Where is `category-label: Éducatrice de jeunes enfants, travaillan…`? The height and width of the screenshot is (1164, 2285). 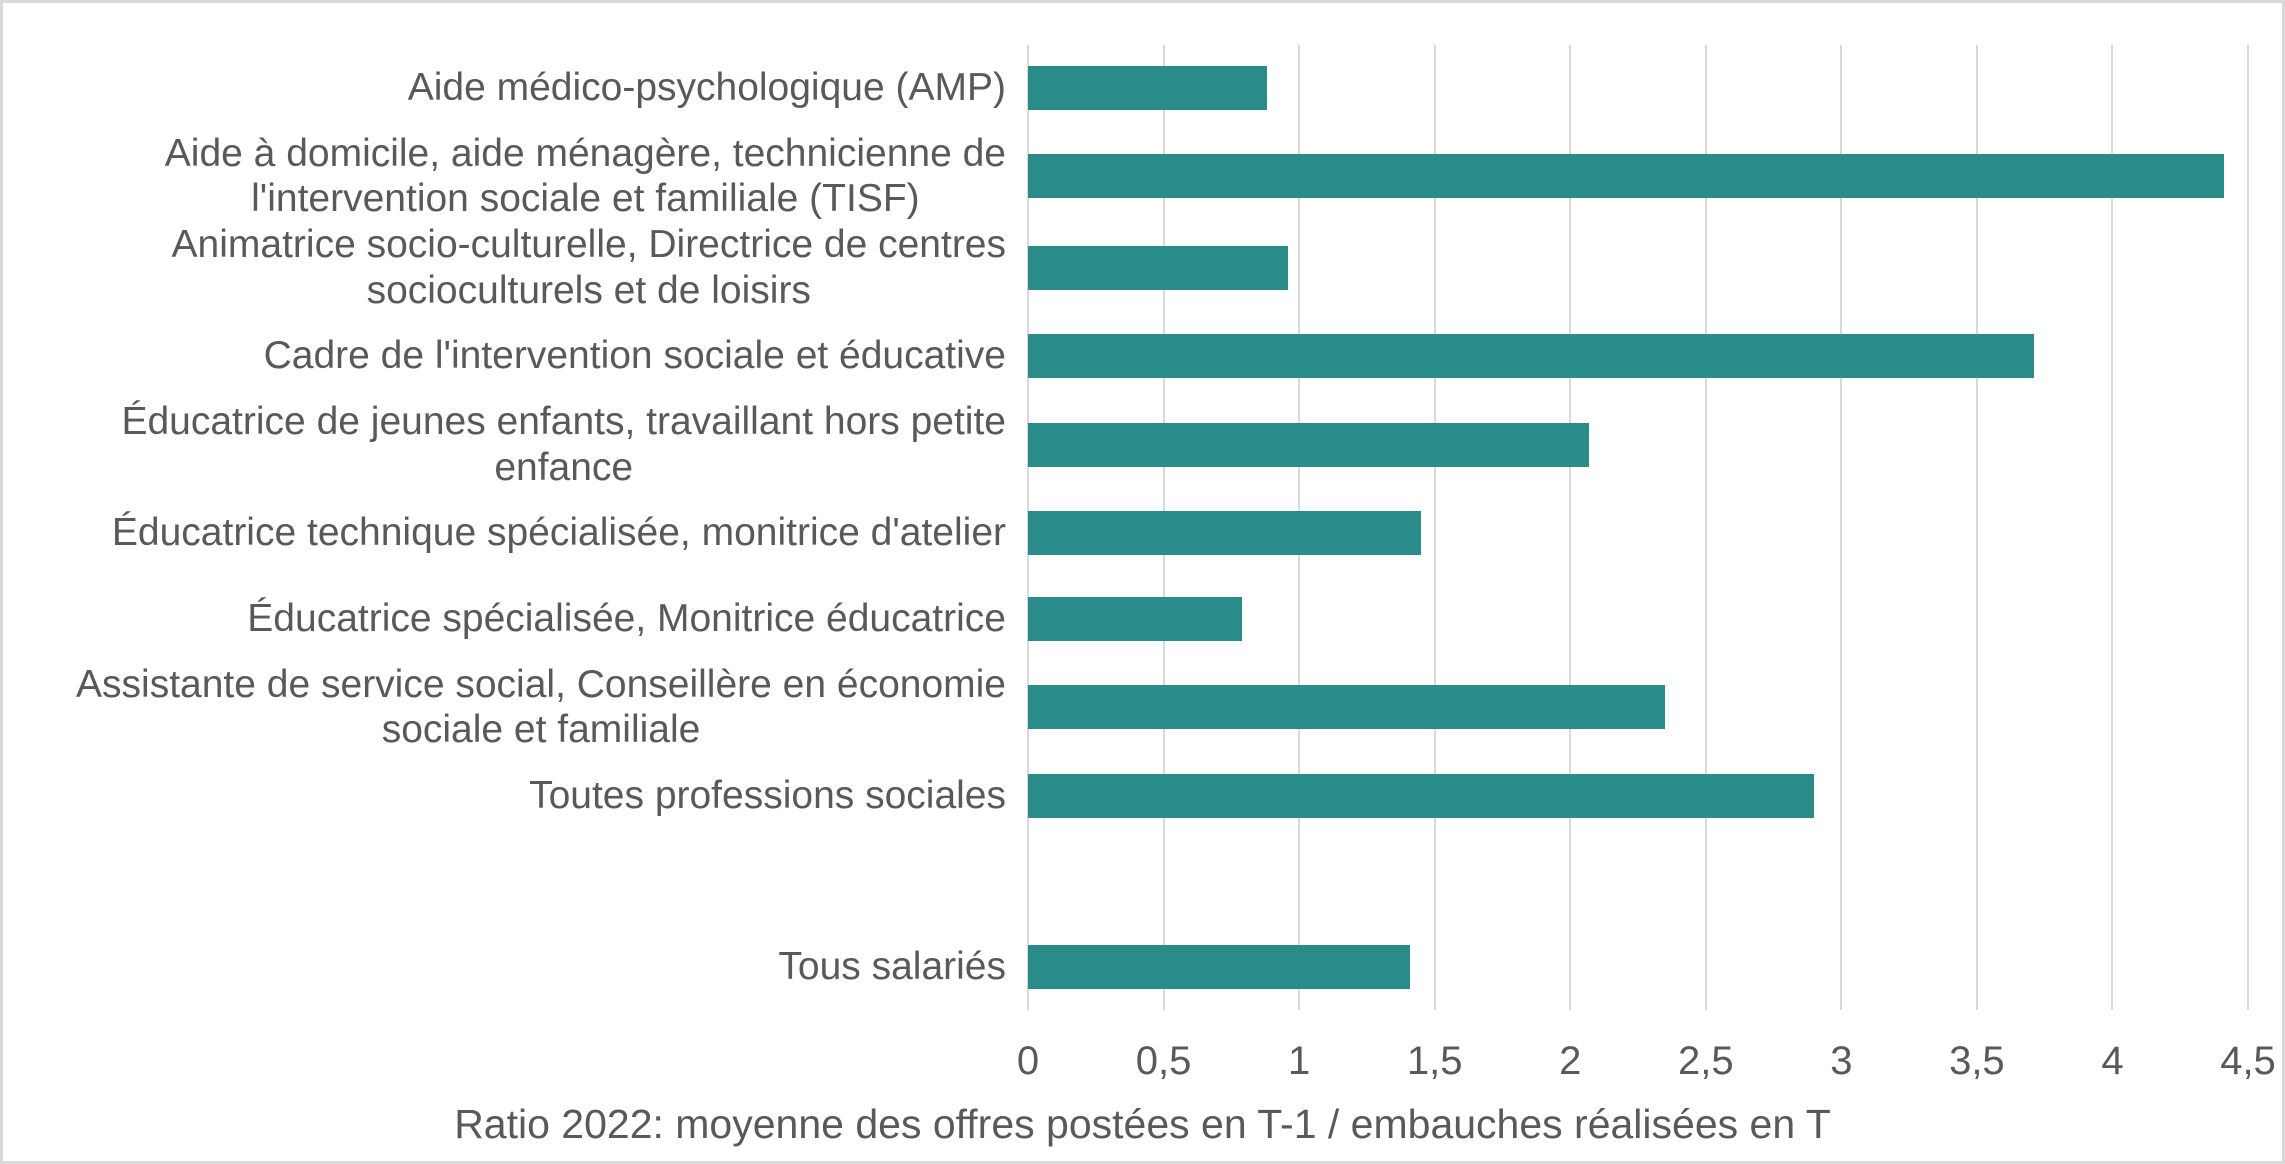 category-label: Éducatrice de jeunes enfants, travaillan… is located at coordinates (515, 444).